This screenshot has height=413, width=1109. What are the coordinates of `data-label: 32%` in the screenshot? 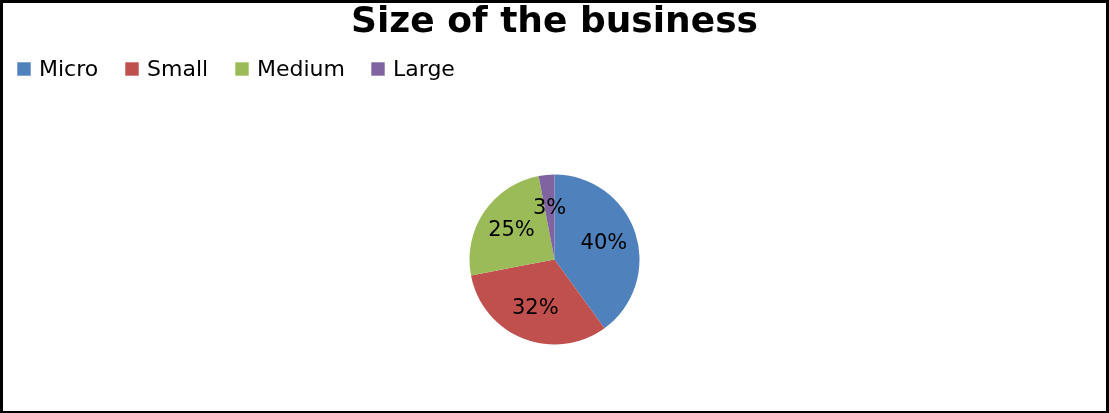 It's located at (535, 306).